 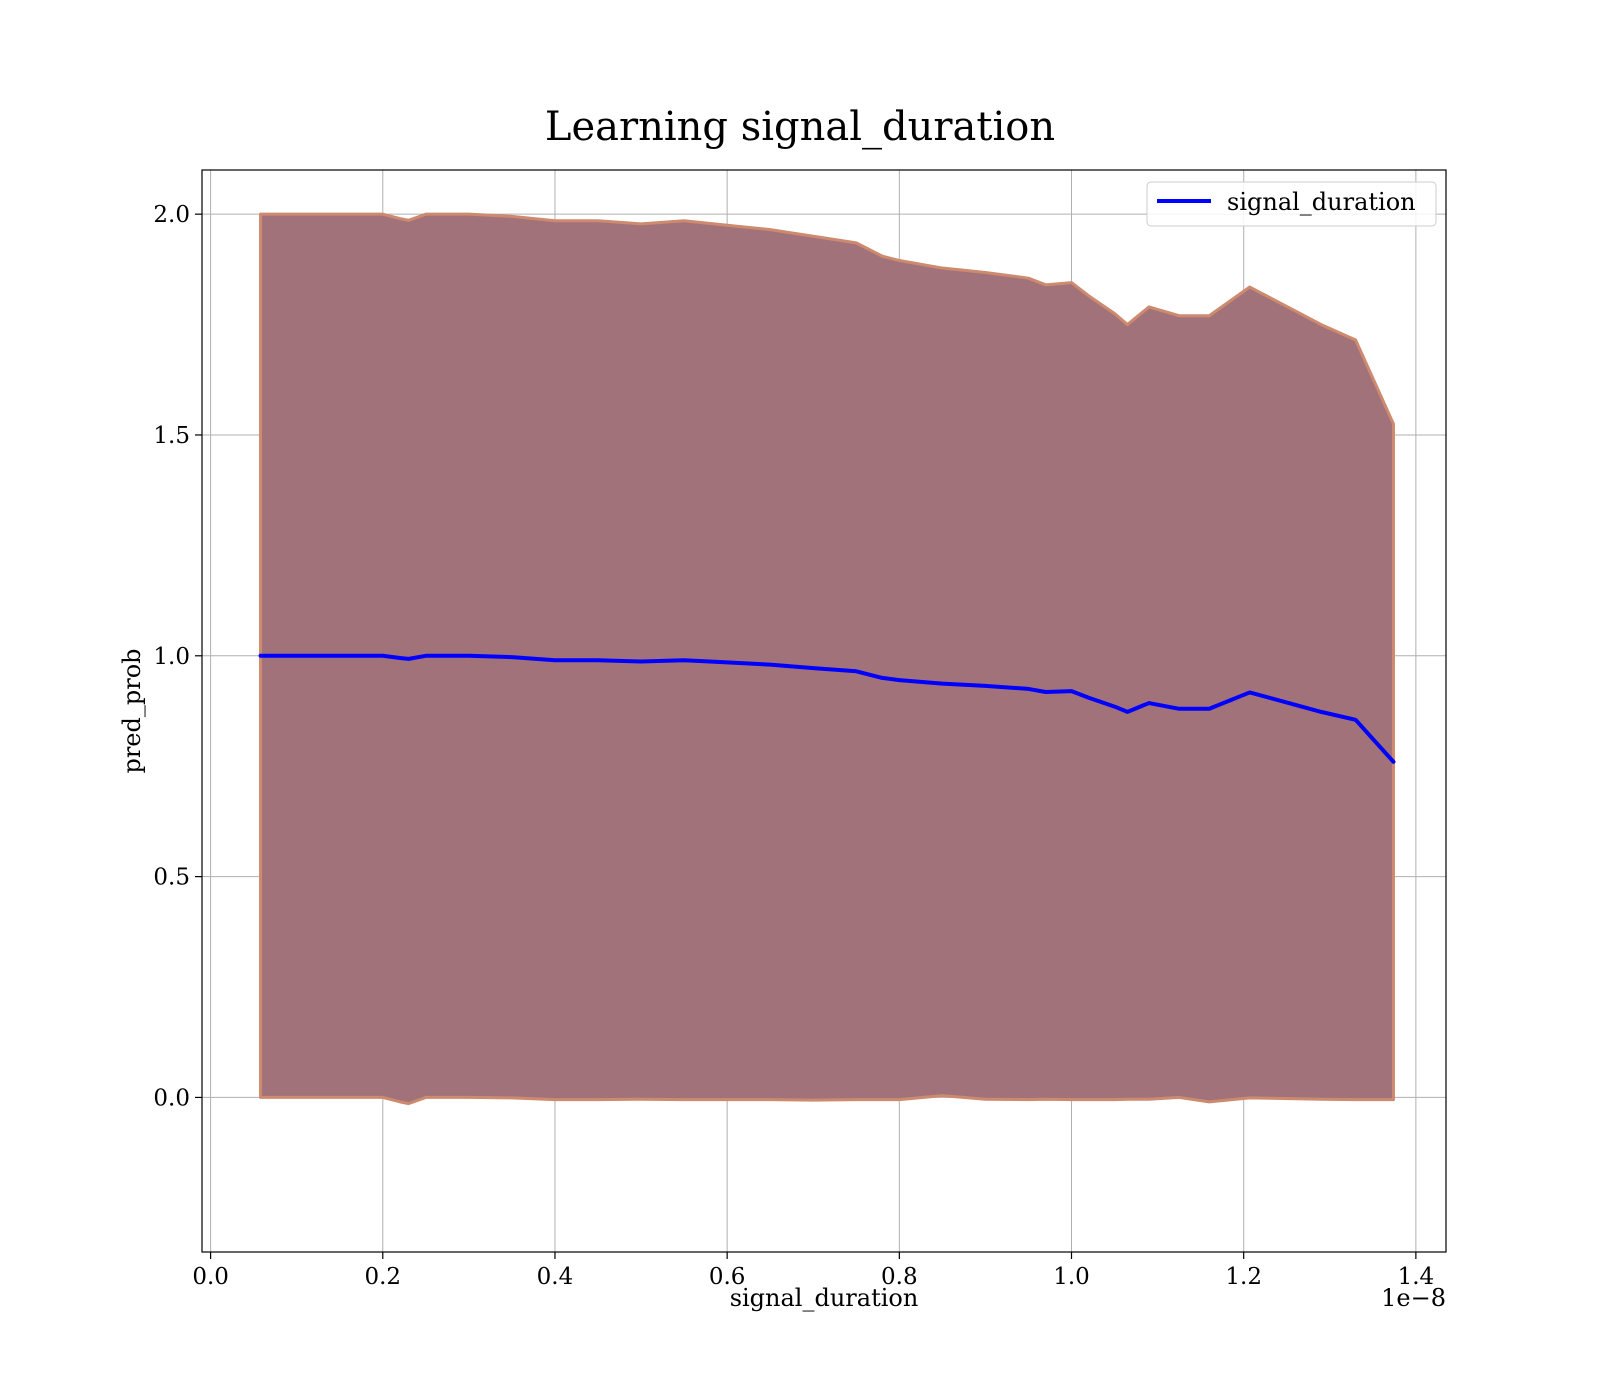 What do you see at coordinates (1243, 1277) in the screenshot?
I see `x-tick-label: 1.2` at bounding box center [1243, 1277].